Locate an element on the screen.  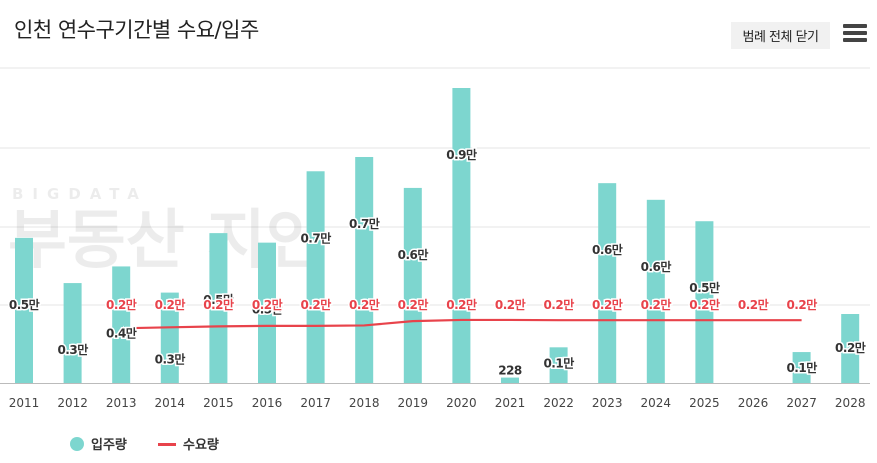
x-tick-label: 2023 is located at coordinates (607, 403).